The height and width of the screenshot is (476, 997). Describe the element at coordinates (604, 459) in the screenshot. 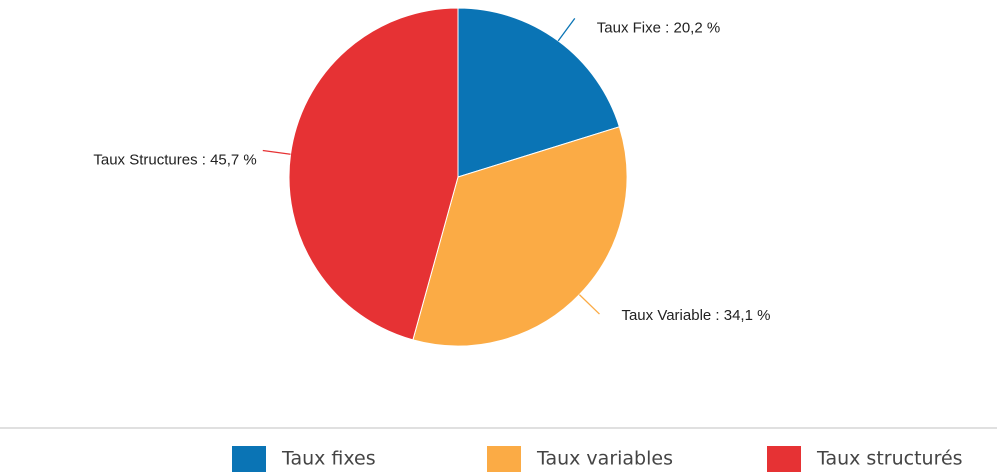

I see `legend-label: Taux variables` at that location.